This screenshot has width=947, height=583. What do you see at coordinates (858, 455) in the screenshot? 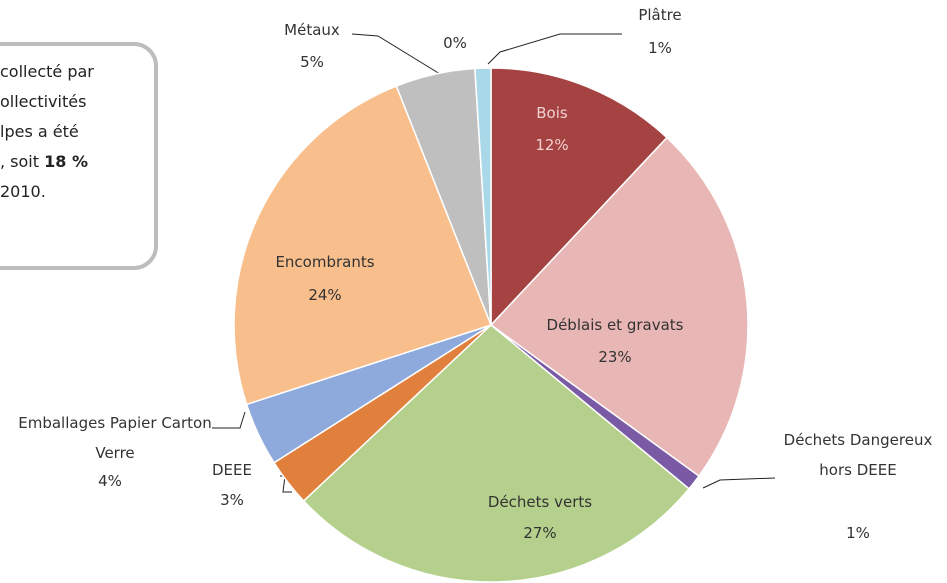
I see `slice-label: Déchets Dangereux hors DEEE` at bounding box center [858, 455].